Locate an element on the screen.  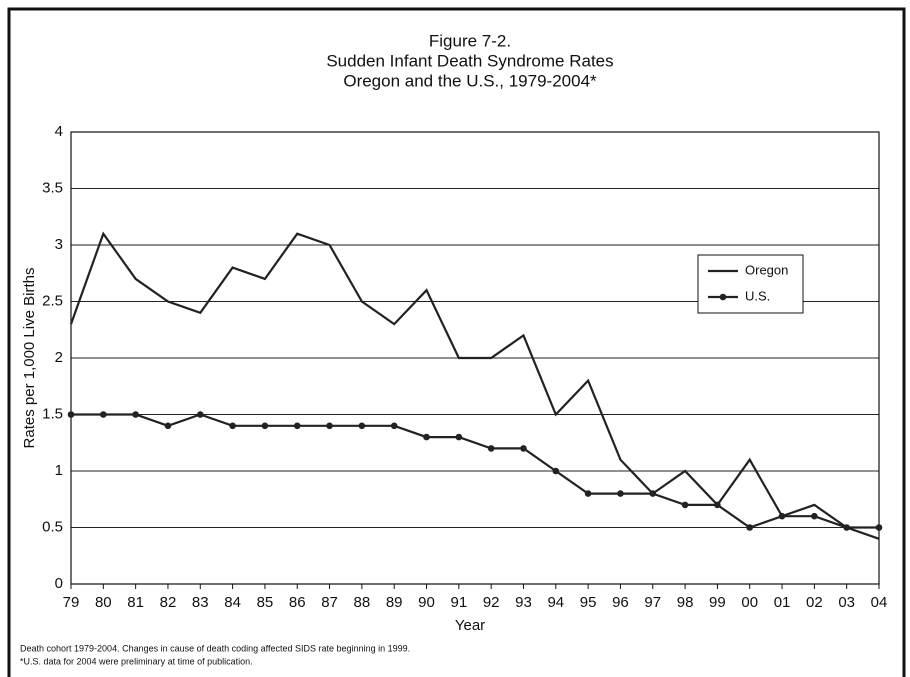
x-tick-label: 96 is located at coordinates (620, 602).